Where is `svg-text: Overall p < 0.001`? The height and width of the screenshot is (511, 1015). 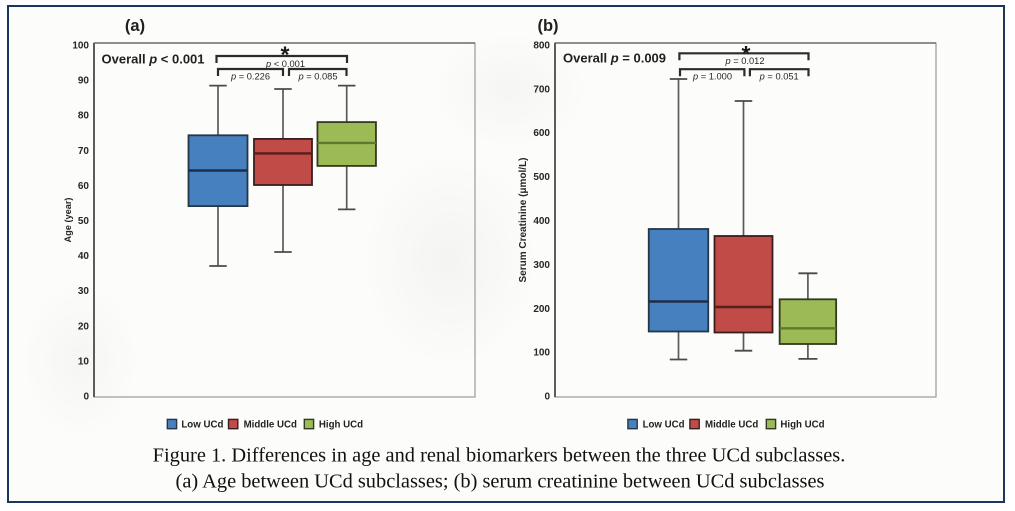
svg-text: Overall p < 0.001 is located at coordinates (153, 59).